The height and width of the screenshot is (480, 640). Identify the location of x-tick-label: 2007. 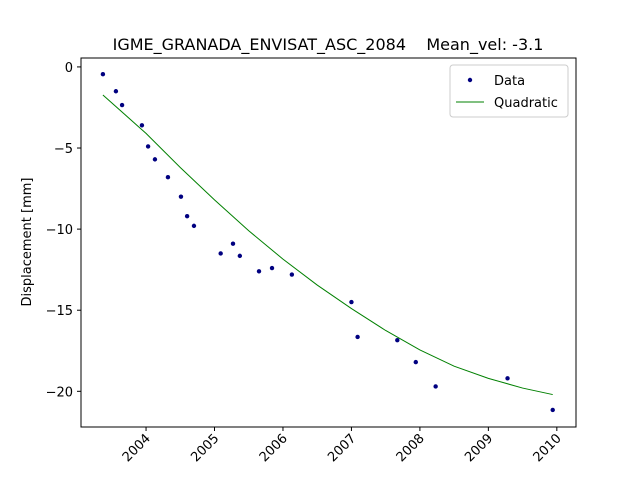
(342, 448).